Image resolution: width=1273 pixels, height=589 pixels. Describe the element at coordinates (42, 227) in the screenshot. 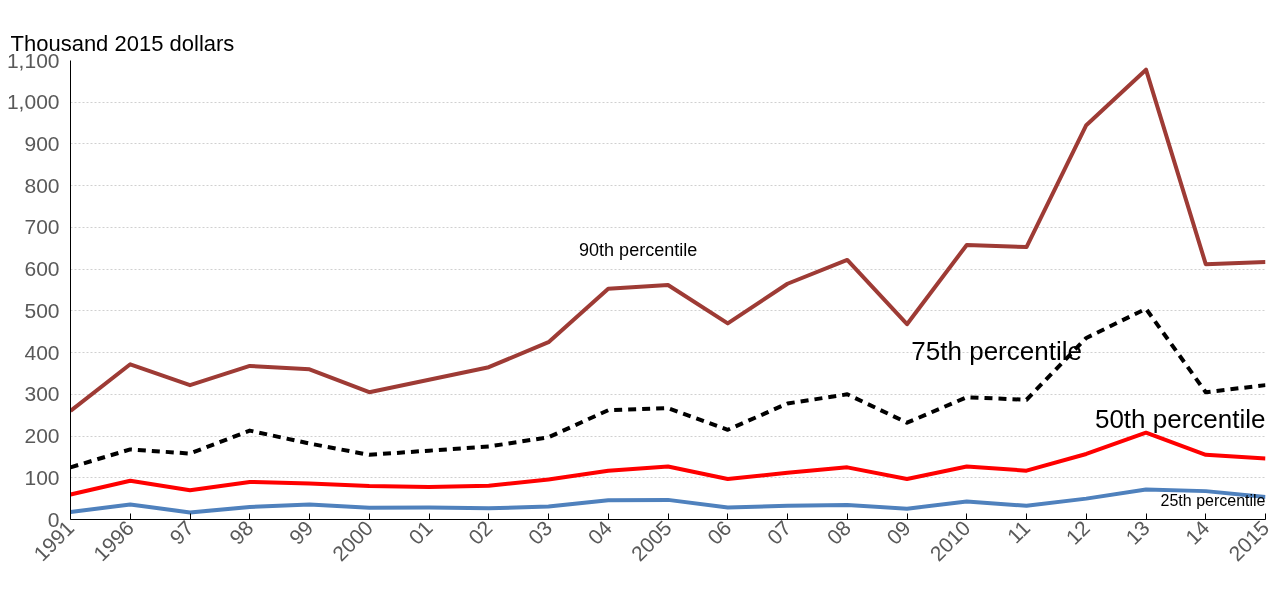

I see `y-tick-label: 700` at that location.